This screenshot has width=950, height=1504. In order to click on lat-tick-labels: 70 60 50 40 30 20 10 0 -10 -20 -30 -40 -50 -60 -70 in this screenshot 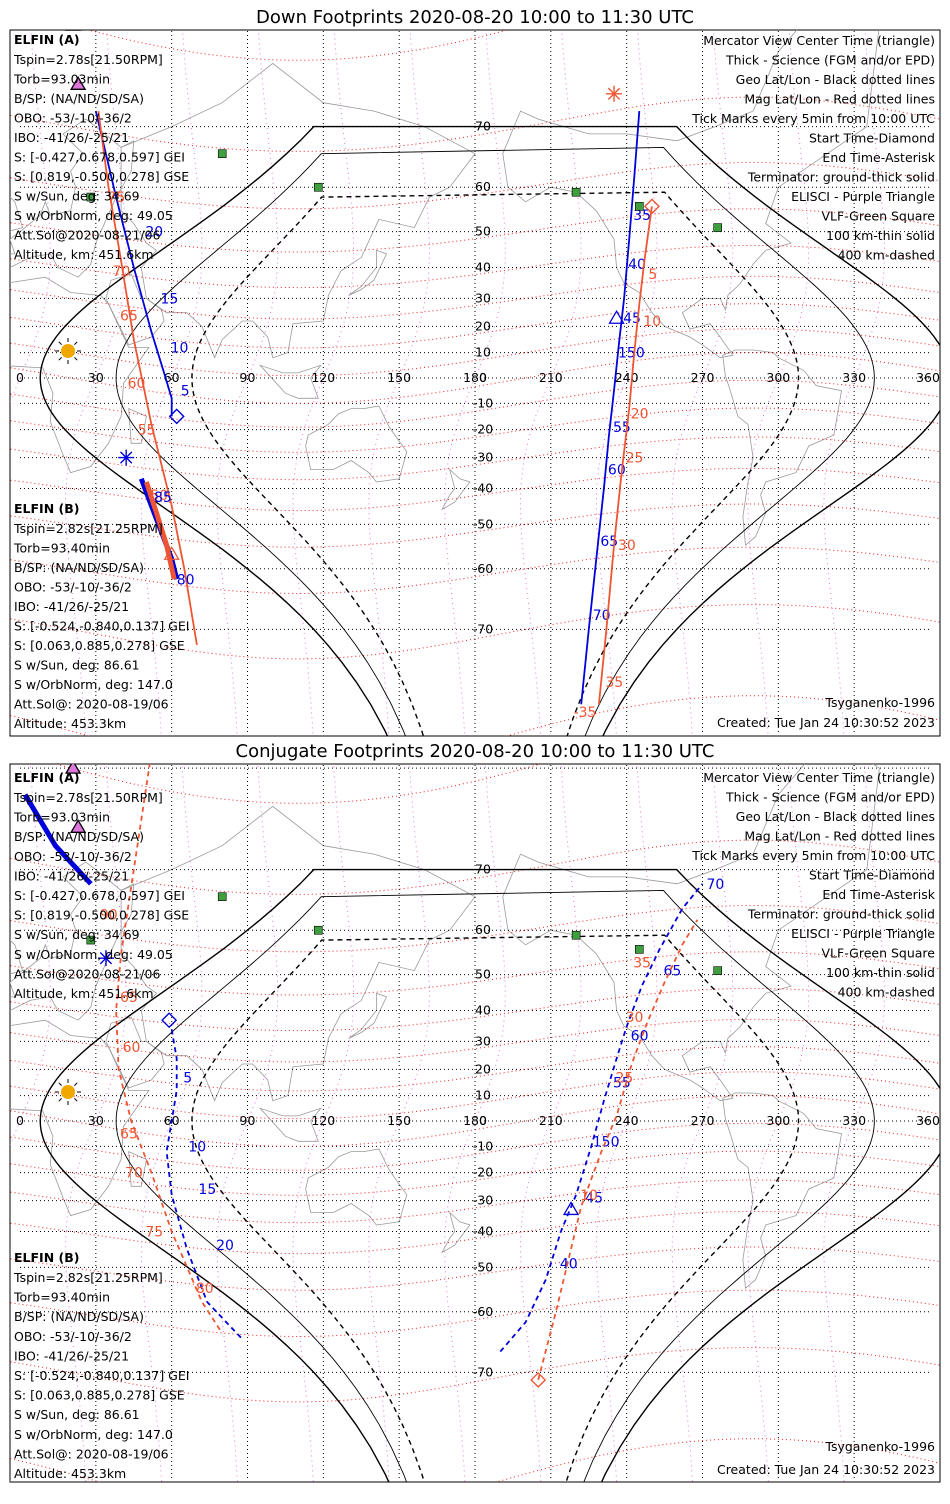, I will do `click(483, 378)`.